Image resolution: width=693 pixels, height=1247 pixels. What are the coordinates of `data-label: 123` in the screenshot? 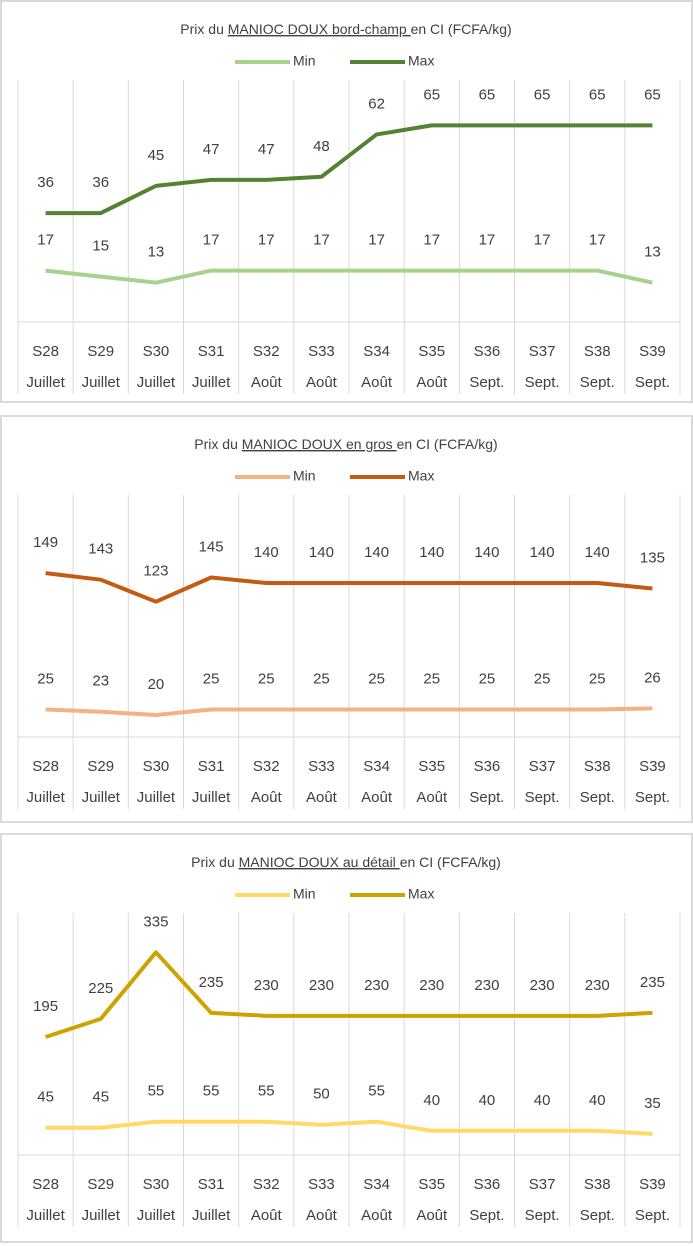 It's located at (155, 571).